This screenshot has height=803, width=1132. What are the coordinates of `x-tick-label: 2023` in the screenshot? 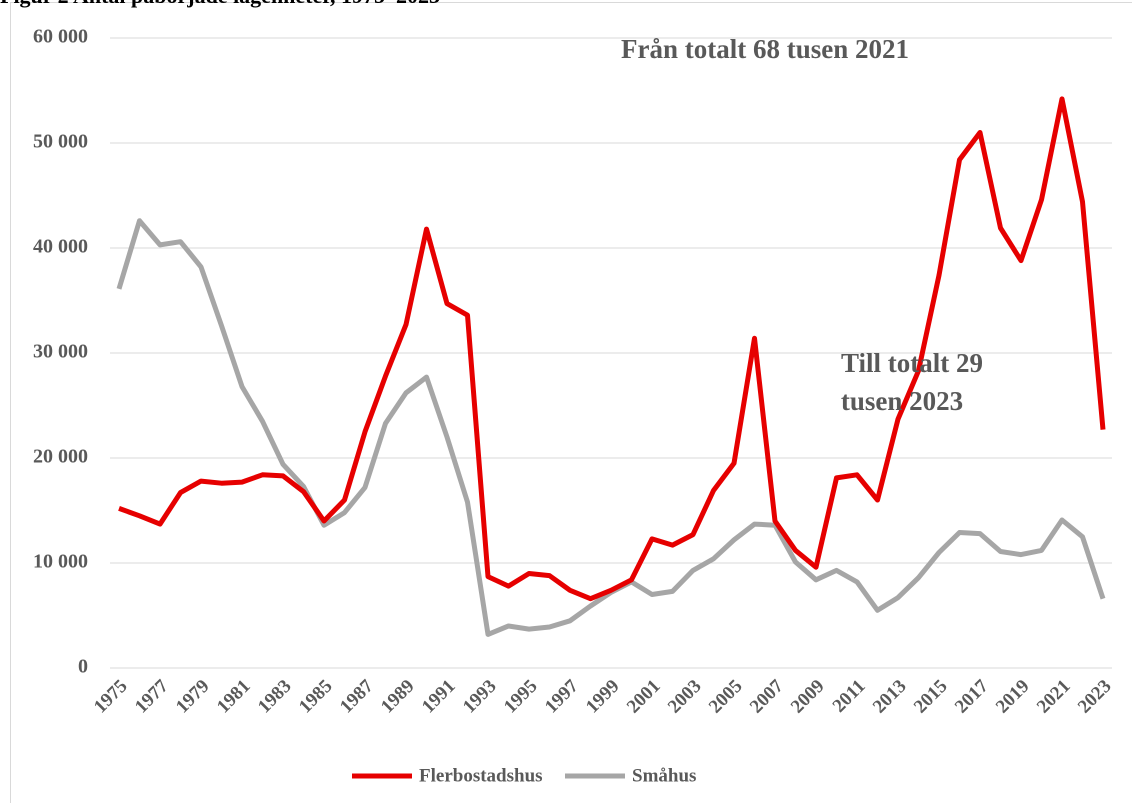 It's located at (1095, 697).